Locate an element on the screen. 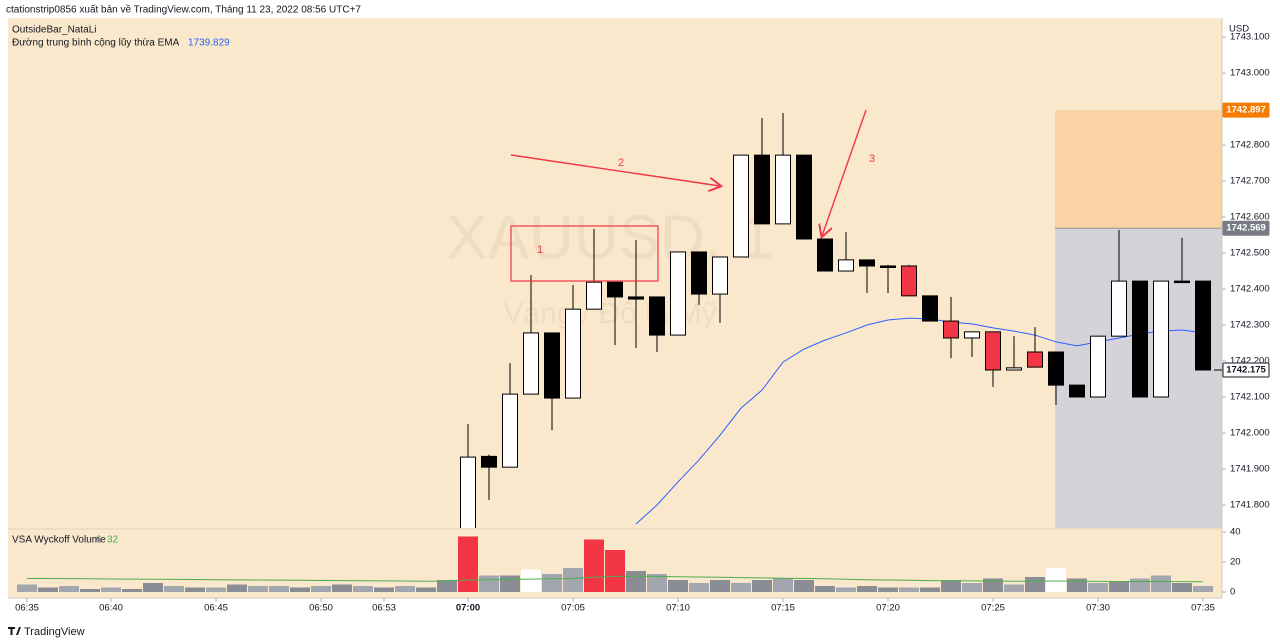  entry-price-label: 1742.569 is located at coordinates (1246, 228).